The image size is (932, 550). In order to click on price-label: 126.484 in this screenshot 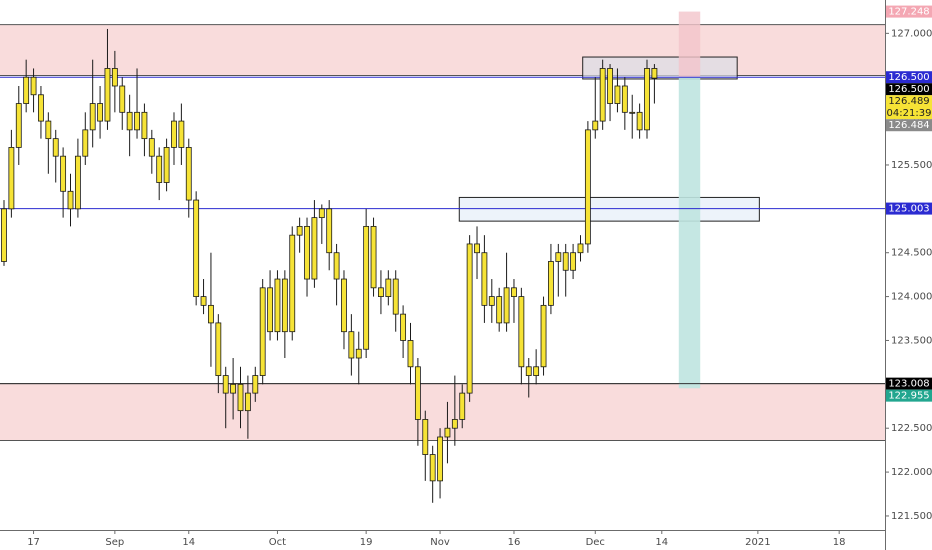, I will do `click(908, 125)`.